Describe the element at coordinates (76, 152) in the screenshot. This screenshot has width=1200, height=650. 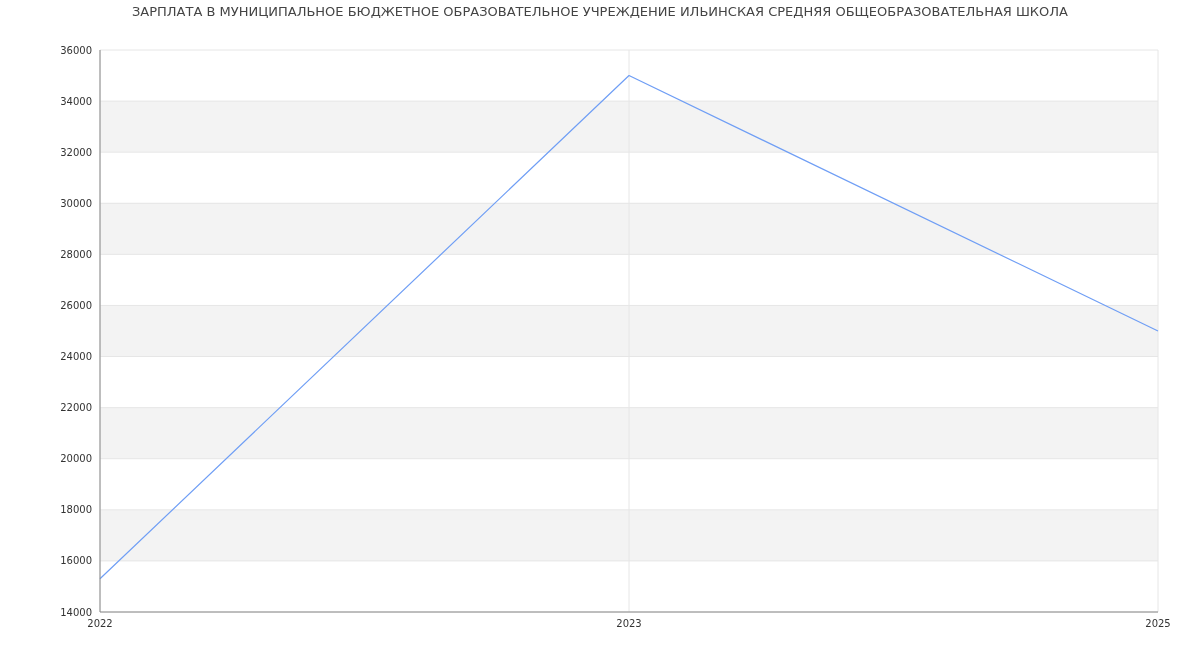
I see `y-tick-label: 32000` at that location.